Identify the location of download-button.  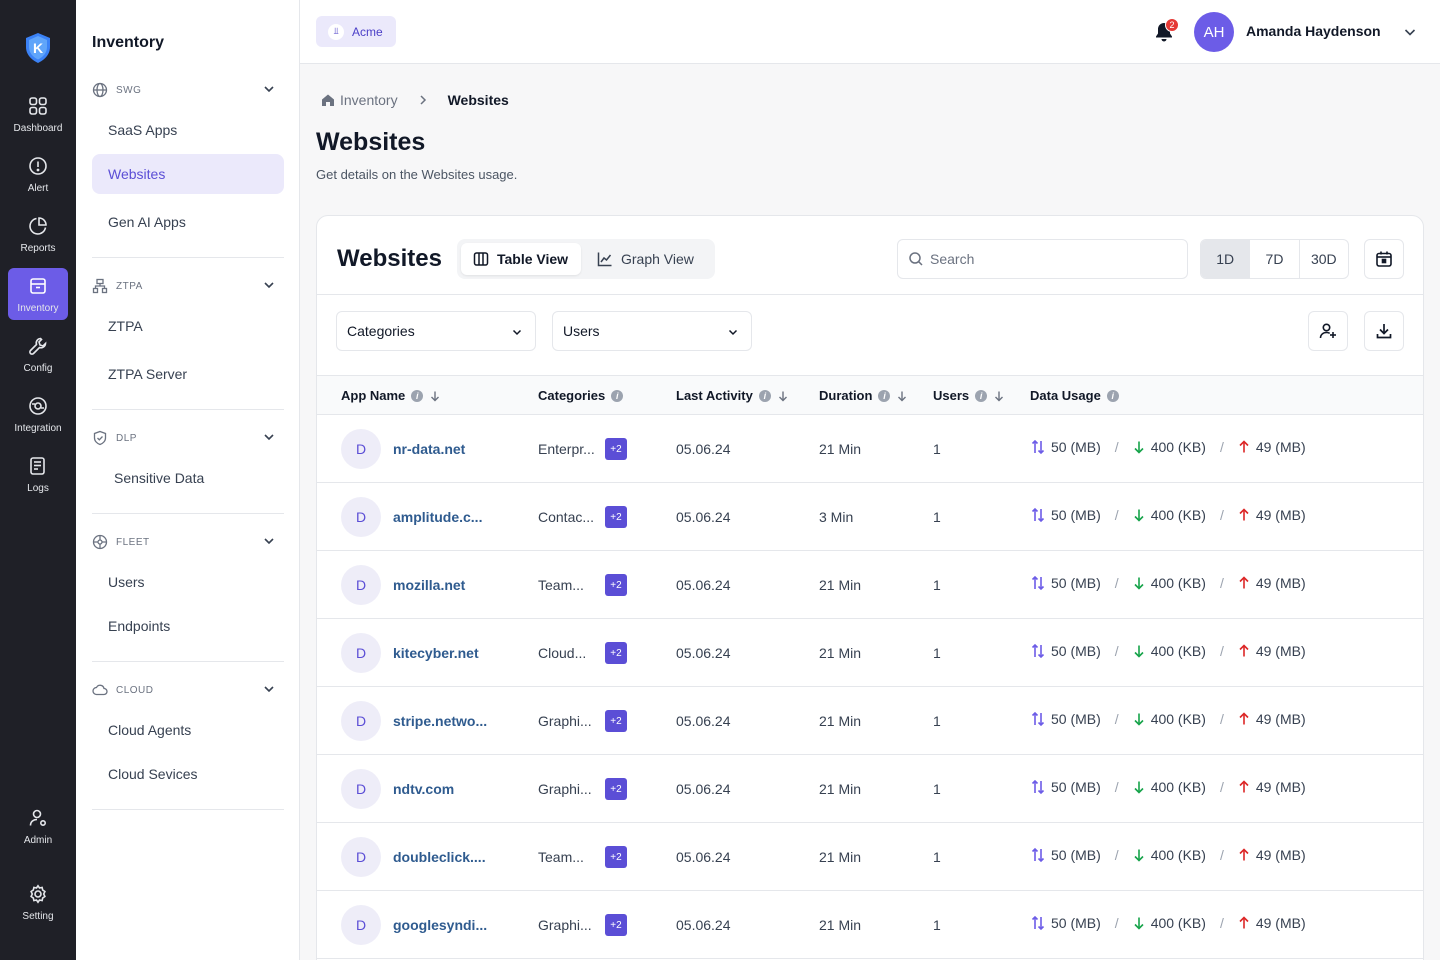
(1384, 331).